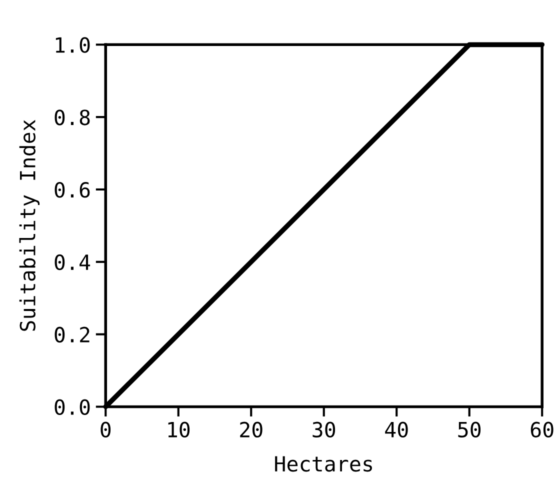  Describe the element at coordinates (324, 430) in the screenshot. I see `x-tick-label: 30` at that location.